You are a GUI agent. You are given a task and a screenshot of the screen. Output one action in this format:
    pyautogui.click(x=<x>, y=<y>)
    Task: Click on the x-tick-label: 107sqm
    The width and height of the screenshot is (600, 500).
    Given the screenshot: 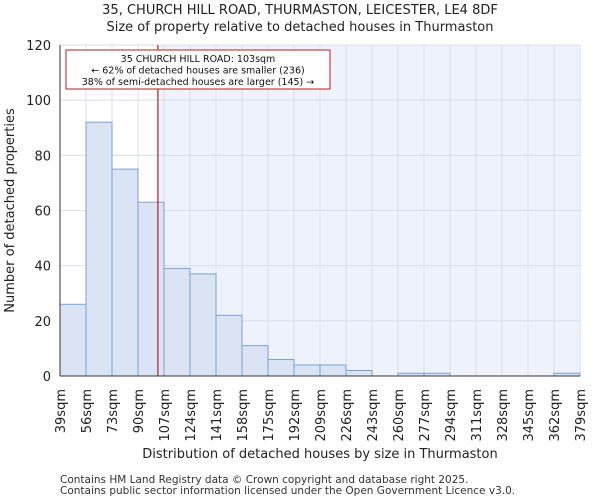 What is the action you would take?
    pyautogui.click(x=165, y=415)
    